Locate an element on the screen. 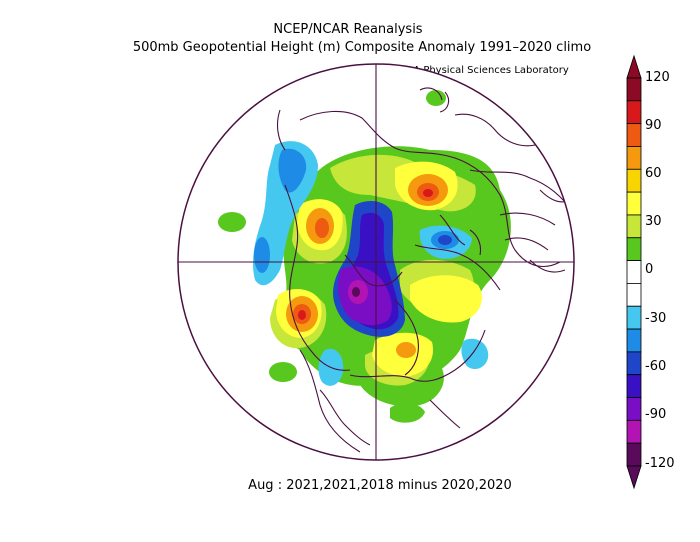  credit-label: NOAA Physical Sciences Laboratory is located at coordinates (480, 70).